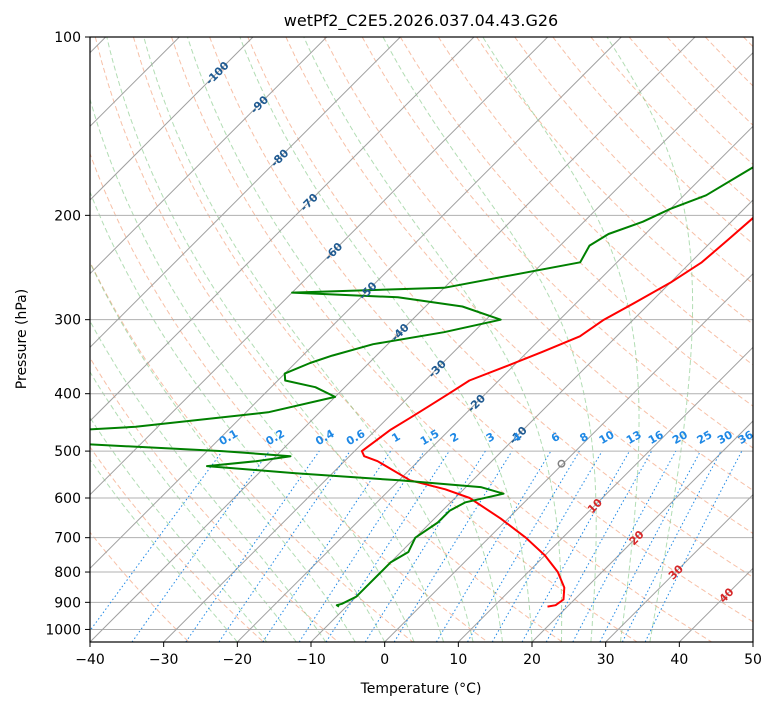  What do you see at coordinates (421, 21) in the screenshot?
I see `chart-title: wetPf2_C2E5.2026.037.04.43.G26` at bounding box center [421, 21].